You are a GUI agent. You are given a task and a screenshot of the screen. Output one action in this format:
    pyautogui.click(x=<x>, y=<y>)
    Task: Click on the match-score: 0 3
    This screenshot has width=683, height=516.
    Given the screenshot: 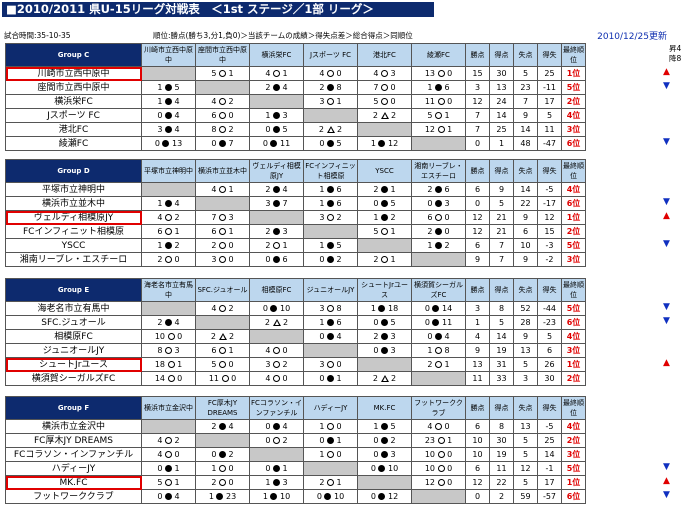 What is the action you would take?
    pyautogui.click(x=384, y=454)
    